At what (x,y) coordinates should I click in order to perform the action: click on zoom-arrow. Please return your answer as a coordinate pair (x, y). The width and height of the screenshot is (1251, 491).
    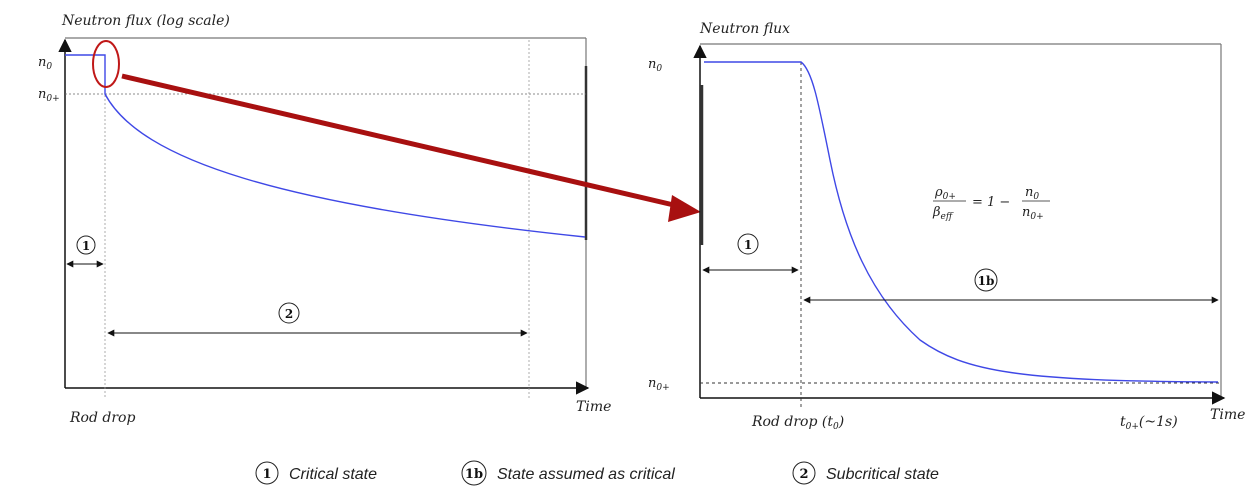
    Looking at the image, I should click on (411, 147).